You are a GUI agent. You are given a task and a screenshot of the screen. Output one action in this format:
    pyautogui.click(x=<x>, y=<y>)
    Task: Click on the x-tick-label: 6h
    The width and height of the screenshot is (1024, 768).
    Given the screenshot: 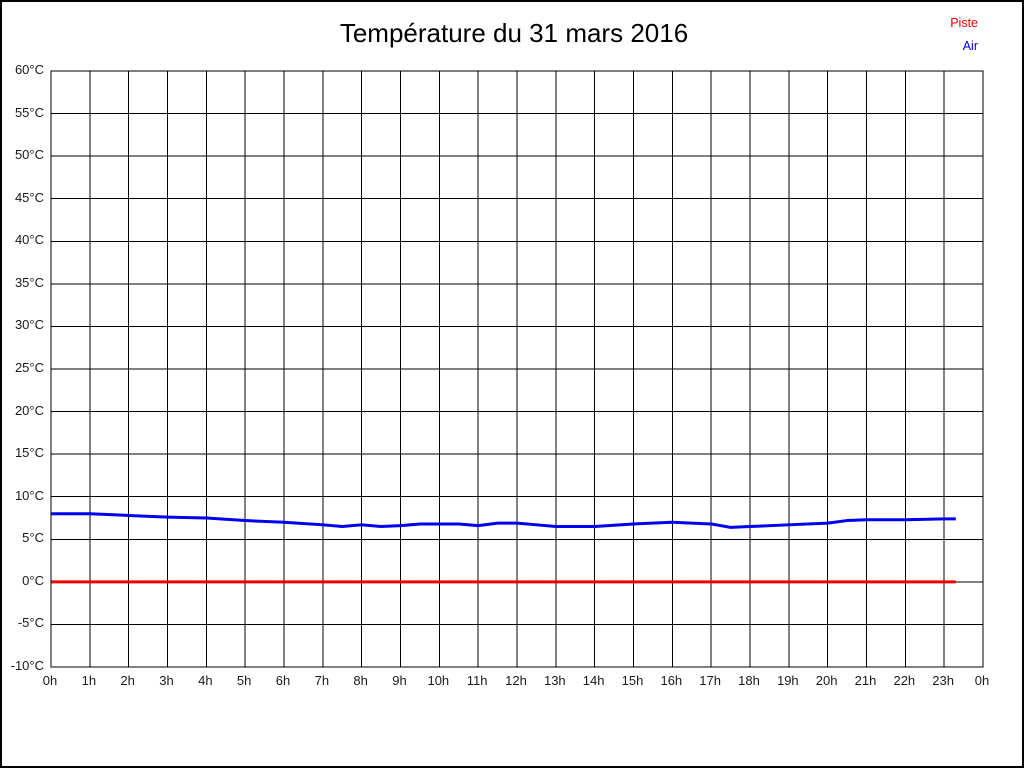 What is the action you would take?
    pyautogui.click(x=283, y=680)
    